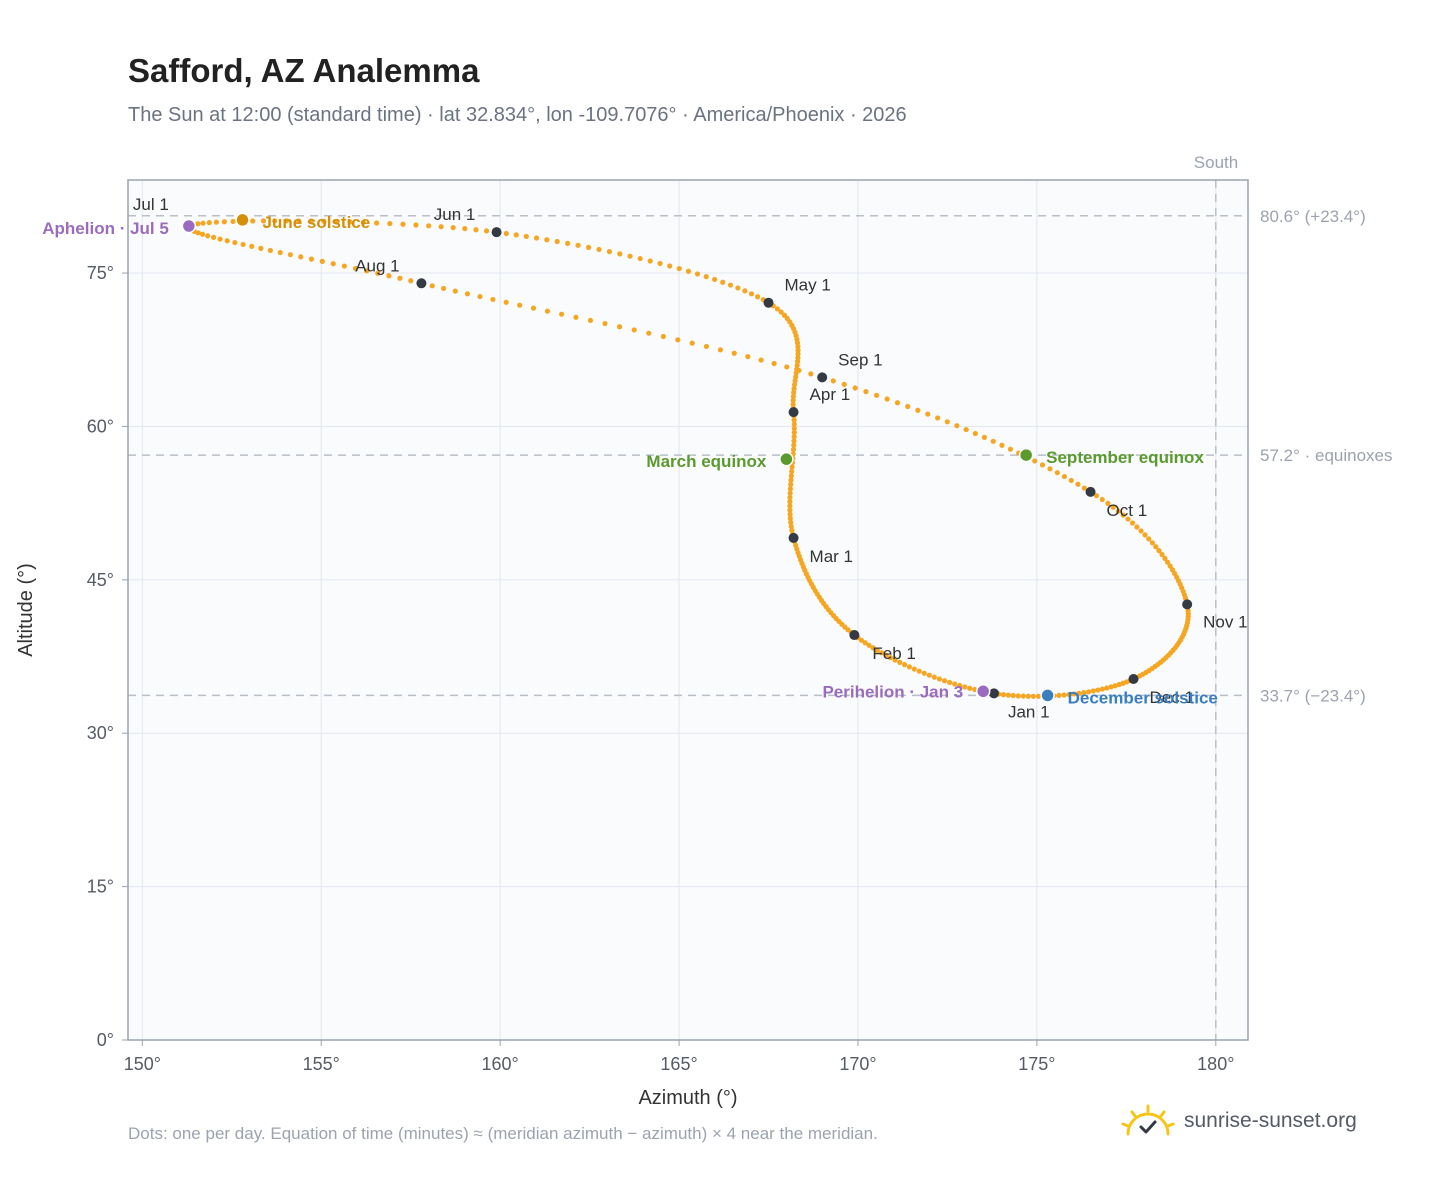  What do you see at coordinates (983, 691) in the screenshot?
I see `event-marker` at bounding box center [983, 691].